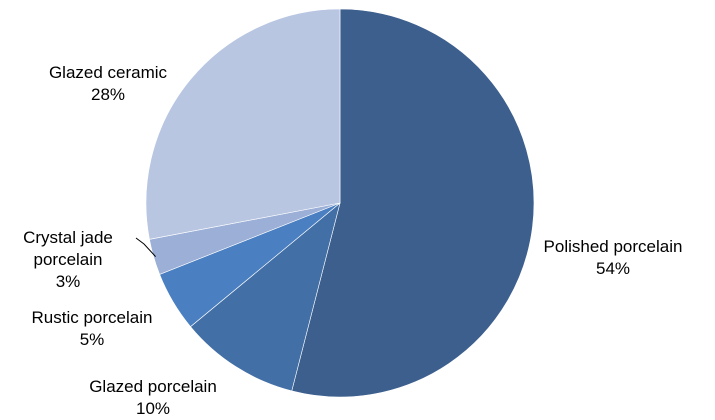  I want to click on slice-label-crystal-jade-porcelain: Crystal jade porcelain 3%, so click(68, 259).